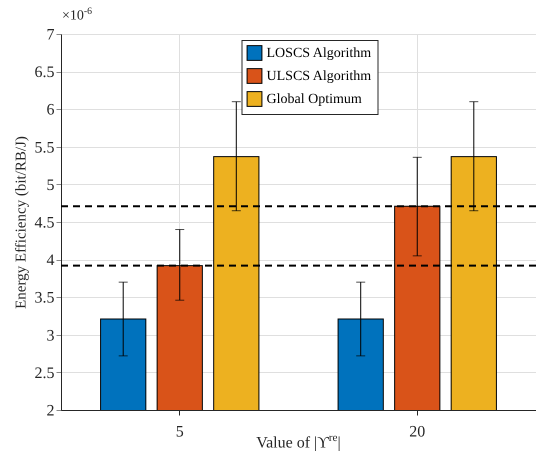 The image size is (536, 464). Describe the element at coordinates (50, 335) in the screenshot. I see `y-tick-label: 3` at that location.